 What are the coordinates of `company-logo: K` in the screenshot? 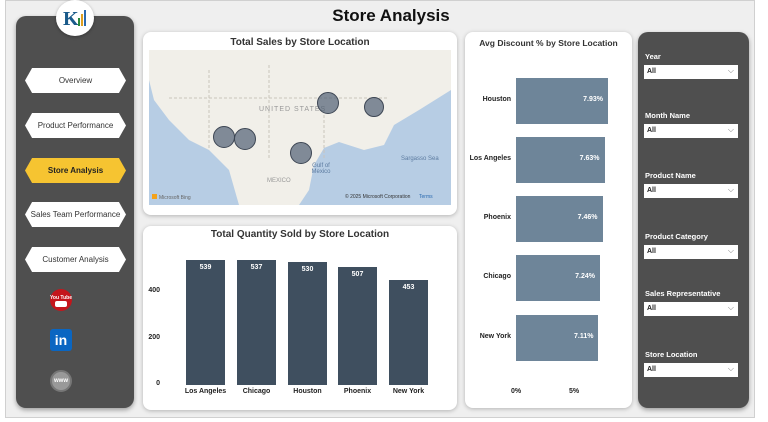 It's located at (75, 18).